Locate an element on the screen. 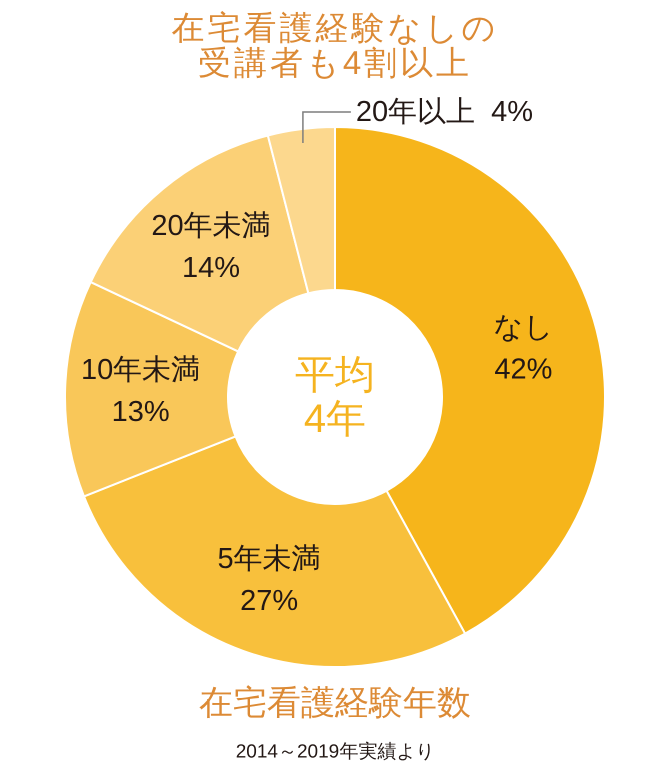 This screenshot has height=776, width=670. subtitle: 在宅看護経験年数 is located at coordinates (335, 703).